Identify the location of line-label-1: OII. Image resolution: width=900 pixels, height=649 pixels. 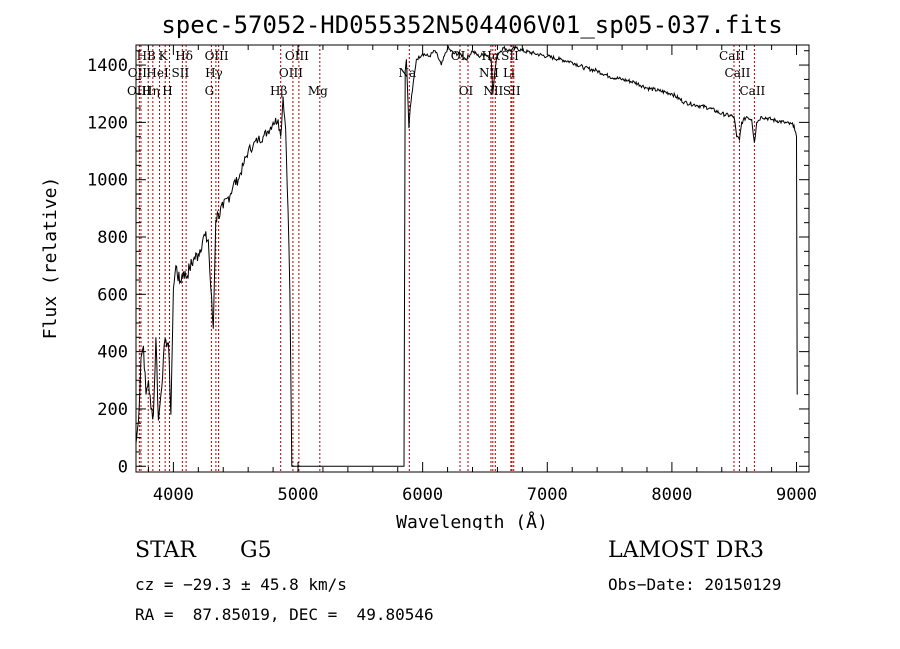
(138, 73).